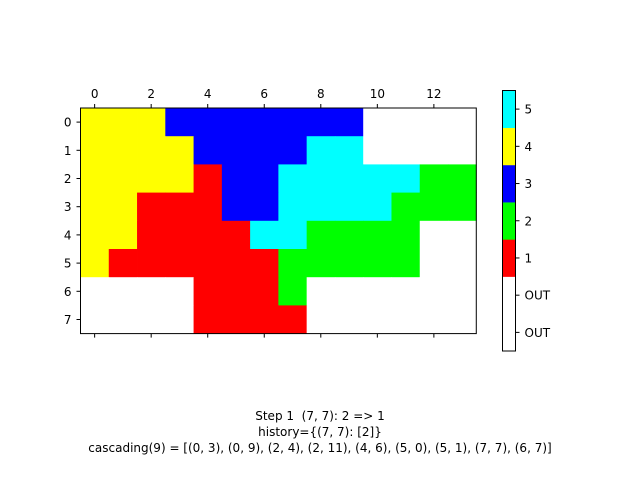 The image size is (640, 480). Describe the element at coordinates (529, 110) in the screenshot. I see `colorbar-tick-label: 5` at that location.